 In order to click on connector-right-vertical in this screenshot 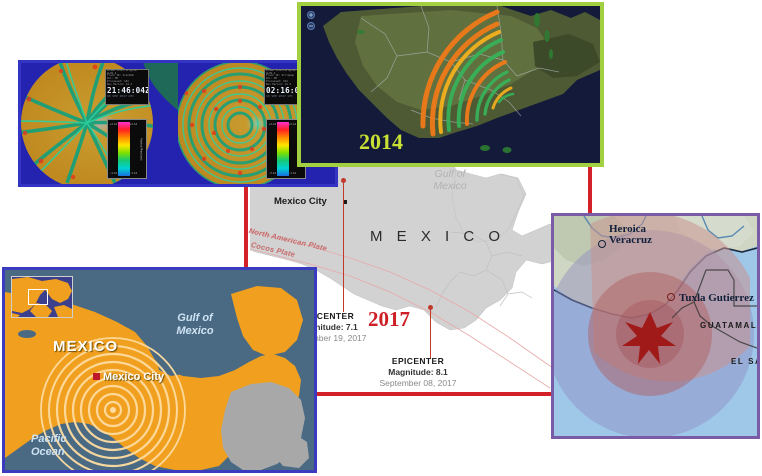, I will do `click(590, 191)`.